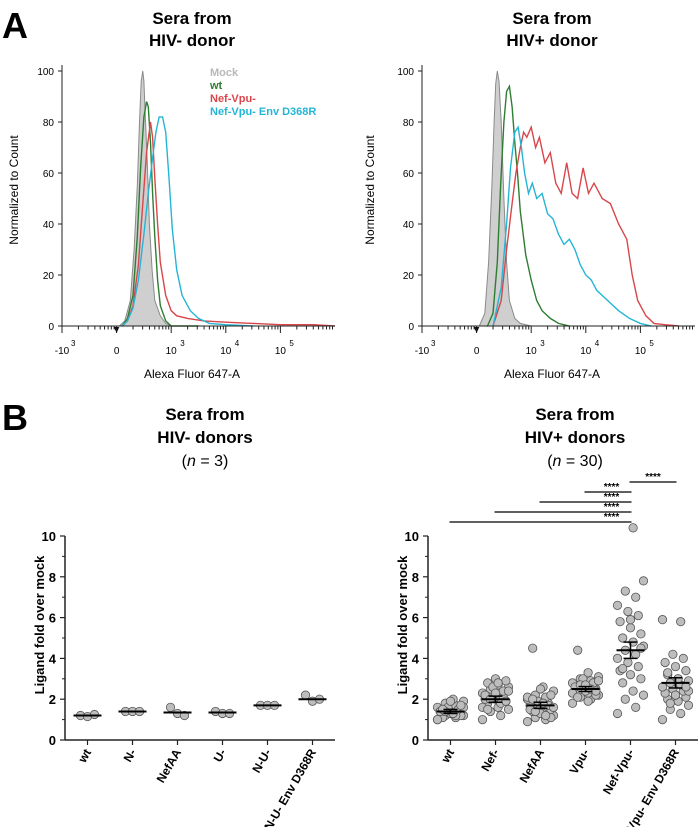 The image size is (700, 827). Describe the element at coordinates (477, 351) in the screenshot. I see `x-tick-label: 0` at that location.